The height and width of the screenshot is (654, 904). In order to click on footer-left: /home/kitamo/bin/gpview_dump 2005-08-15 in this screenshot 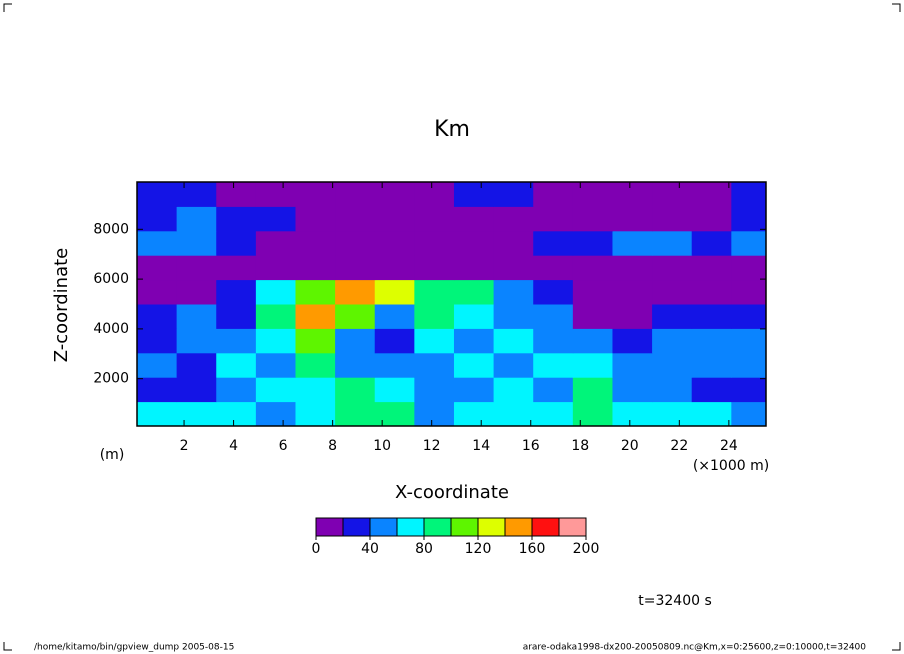, I will do `click(134, 648)`.